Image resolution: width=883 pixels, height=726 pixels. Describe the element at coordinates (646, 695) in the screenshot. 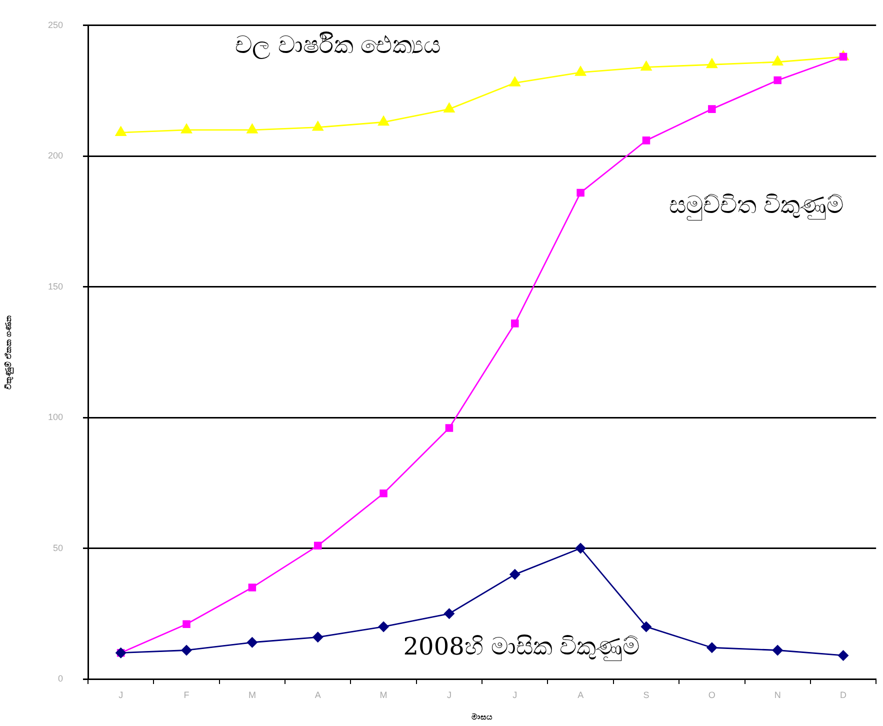

I see `x-tick-label: S` at that location.